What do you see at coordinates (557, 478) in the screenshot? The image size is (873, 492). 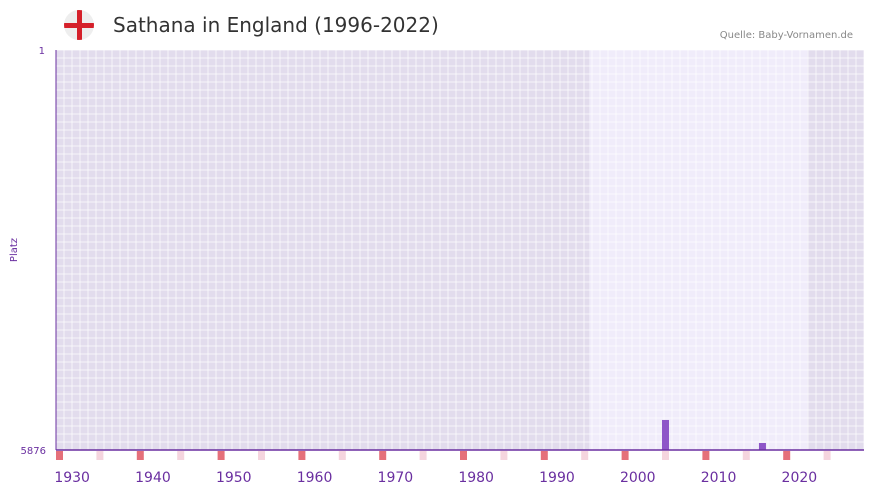 I see `x-tick-label: 1990` at bounding box center [557, 478].